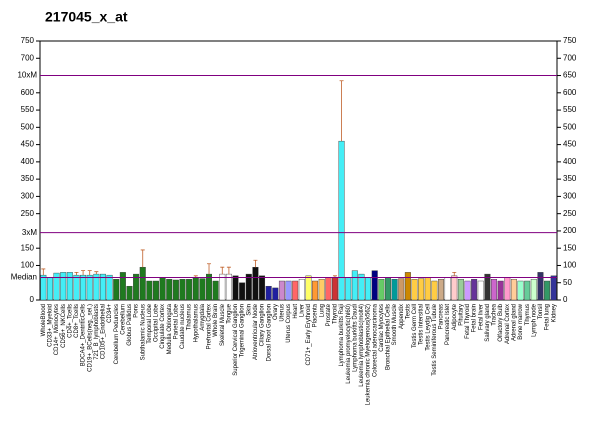  I want to click on y2-tick-label: 0, so click(565, 299).